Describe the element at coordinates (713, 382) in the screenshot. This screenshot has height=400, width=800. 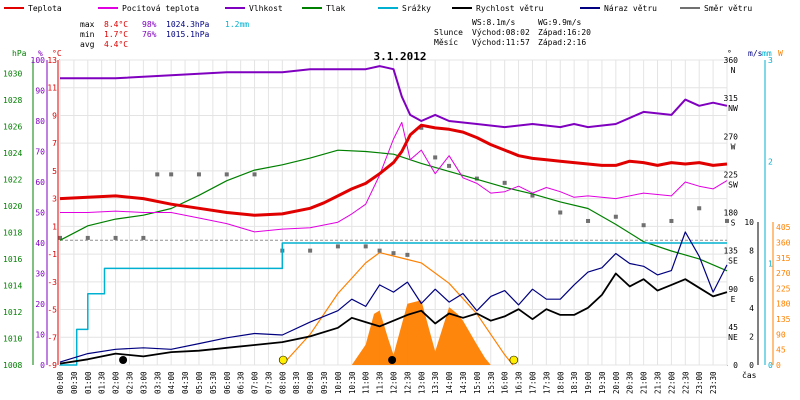
I see `x-tick-label: 23:30` at that location.